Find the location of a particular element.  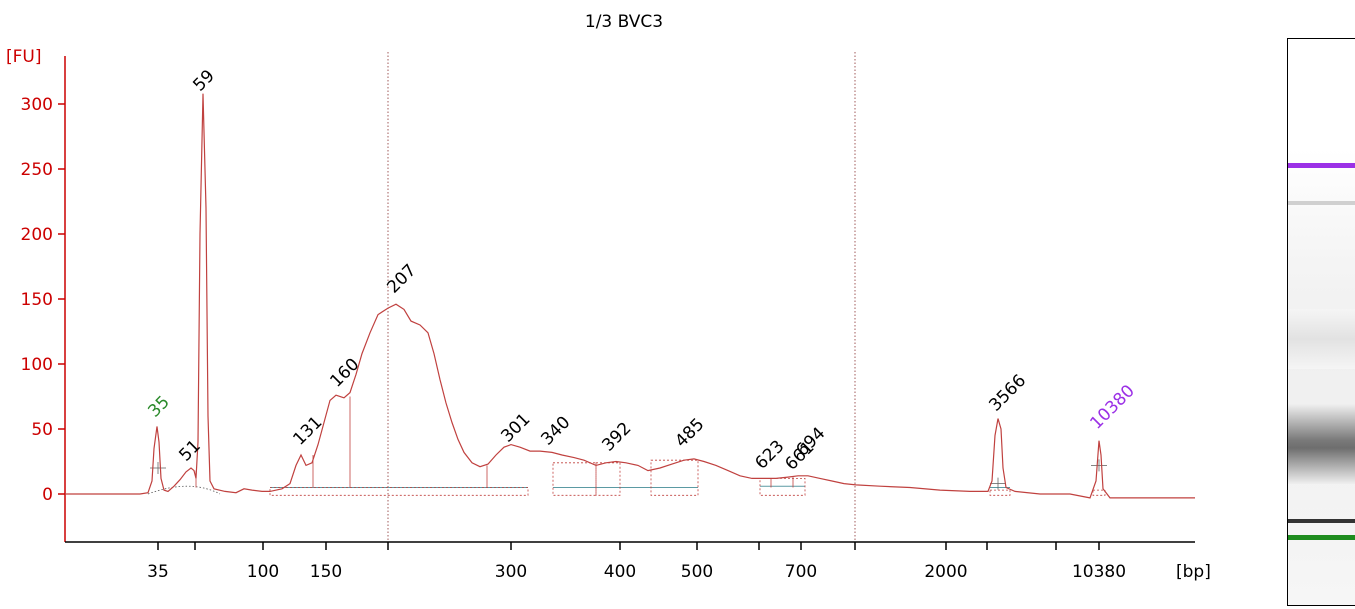

y-tick-label: 50 is located at coordinates (42, 430).